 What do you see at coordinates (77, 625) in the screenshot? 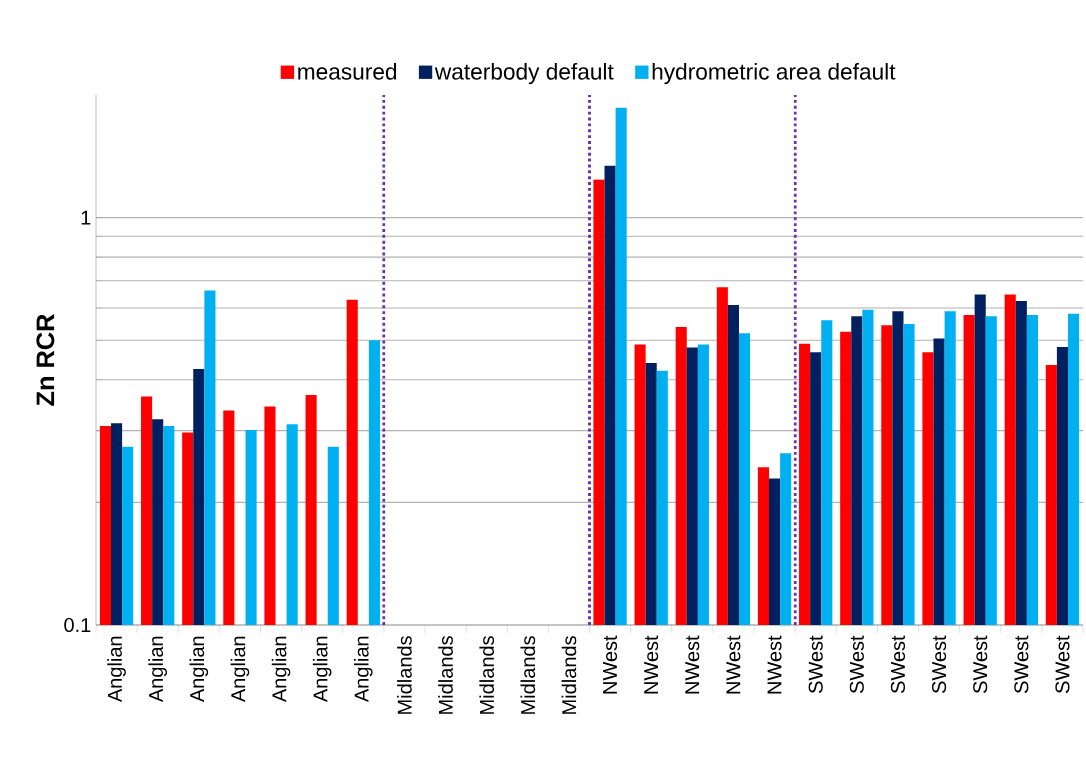
I see `y-tick-label: 0.1` at bounding box center [77, 625].